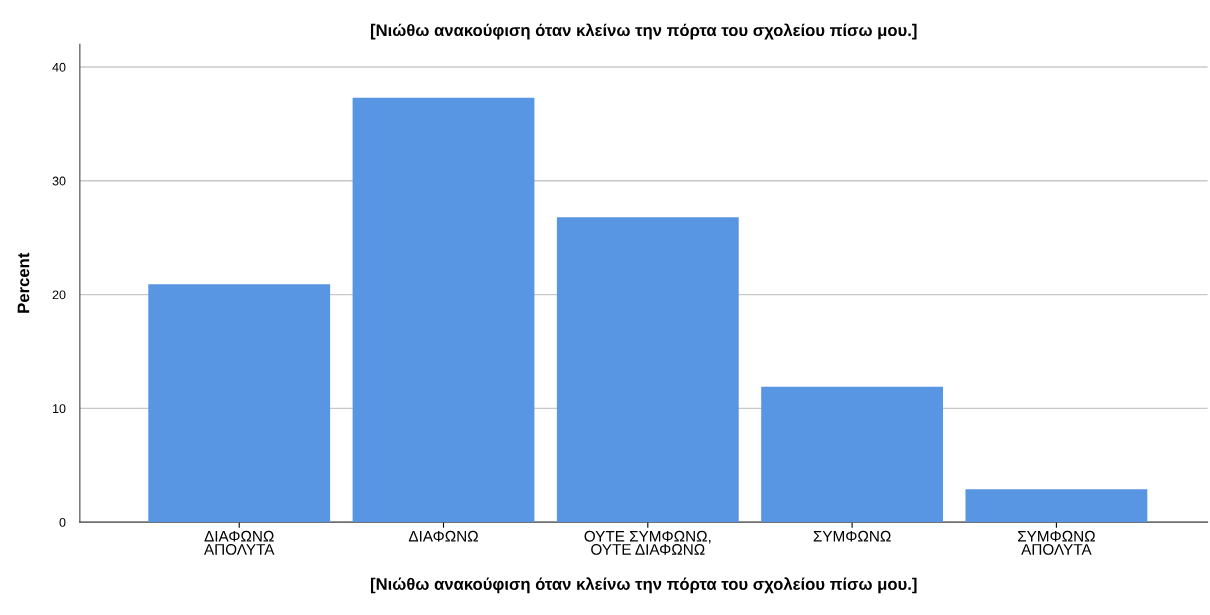 The width and height of the screenshot is (1210, 615). What do you see at coordinates (59, 295) in the screenshot?
I see `y-tick-label: 20` at bounding box center [59, 295].